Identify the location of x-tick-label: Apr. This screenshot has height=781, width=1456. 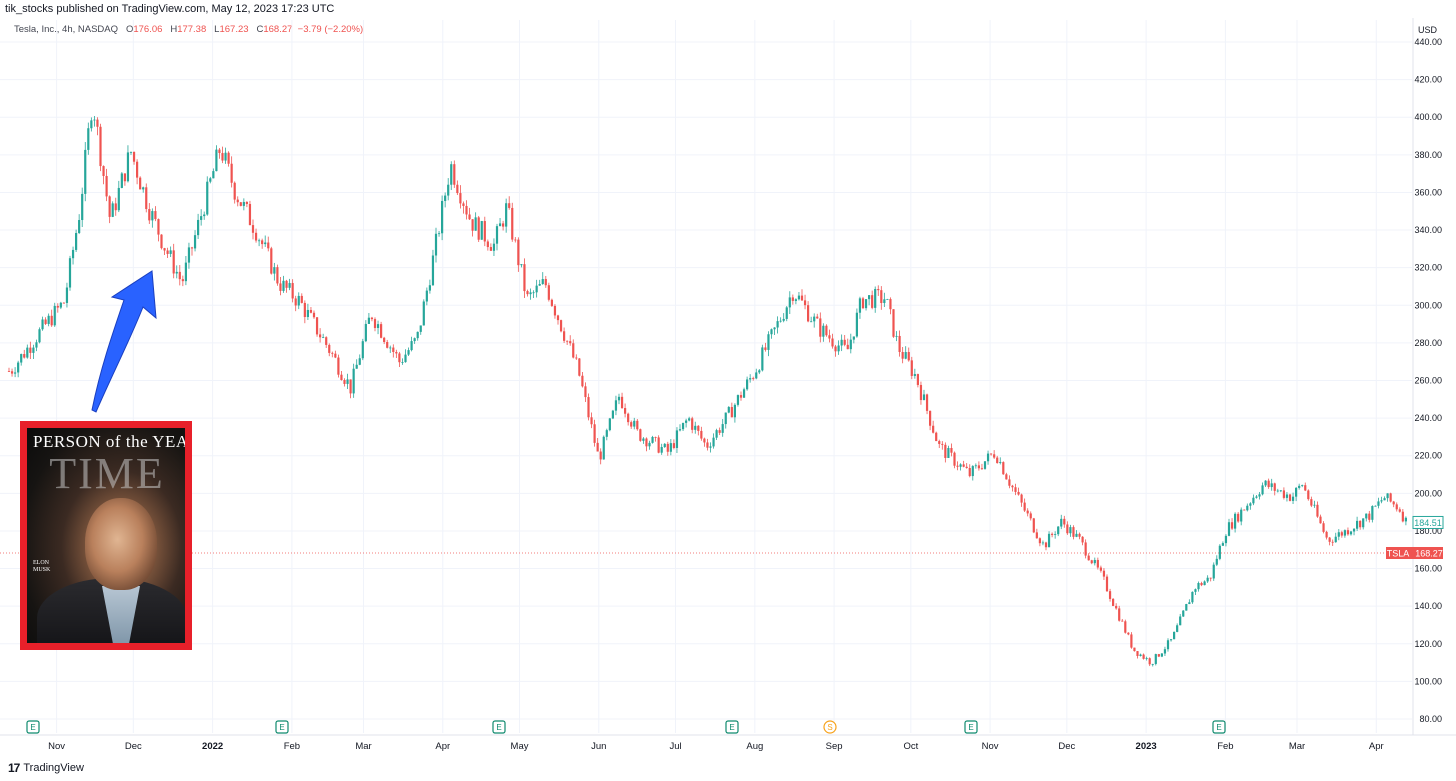
(1376, 746).